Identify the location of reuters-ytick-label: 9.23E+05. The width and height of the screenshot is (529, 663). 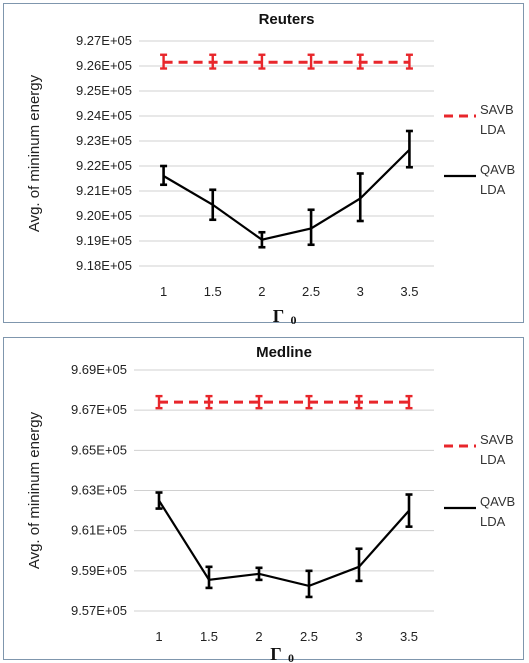
(104, 140).